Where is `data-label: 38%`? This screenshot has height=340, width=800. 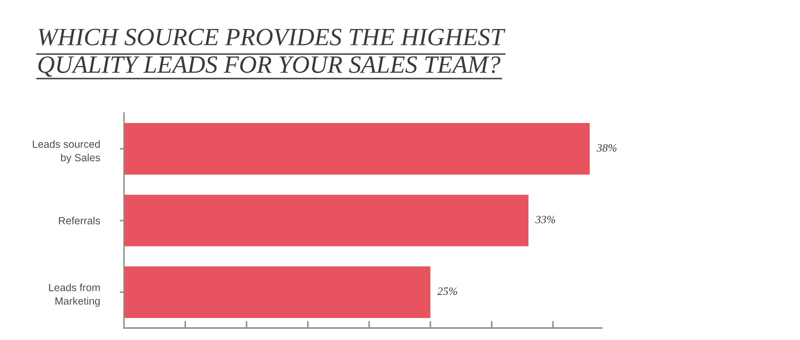 data-label: 38% is located at coordinates (606, 148).